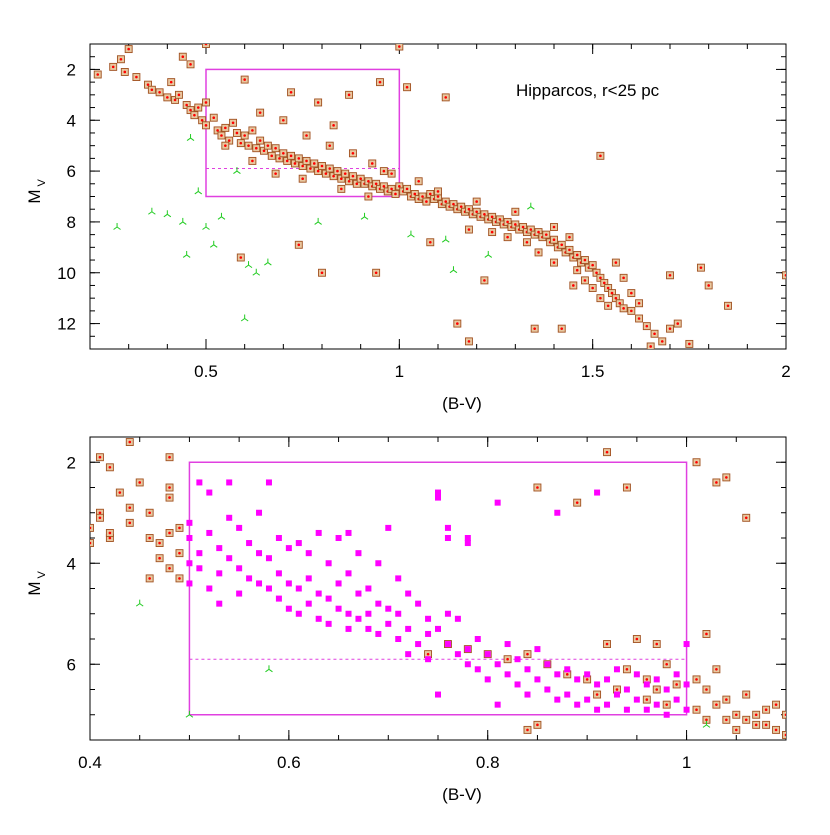  Describe the element at coordinates (34, 196) in the screenshot. I see `y-axis-title-main: M` at that location.